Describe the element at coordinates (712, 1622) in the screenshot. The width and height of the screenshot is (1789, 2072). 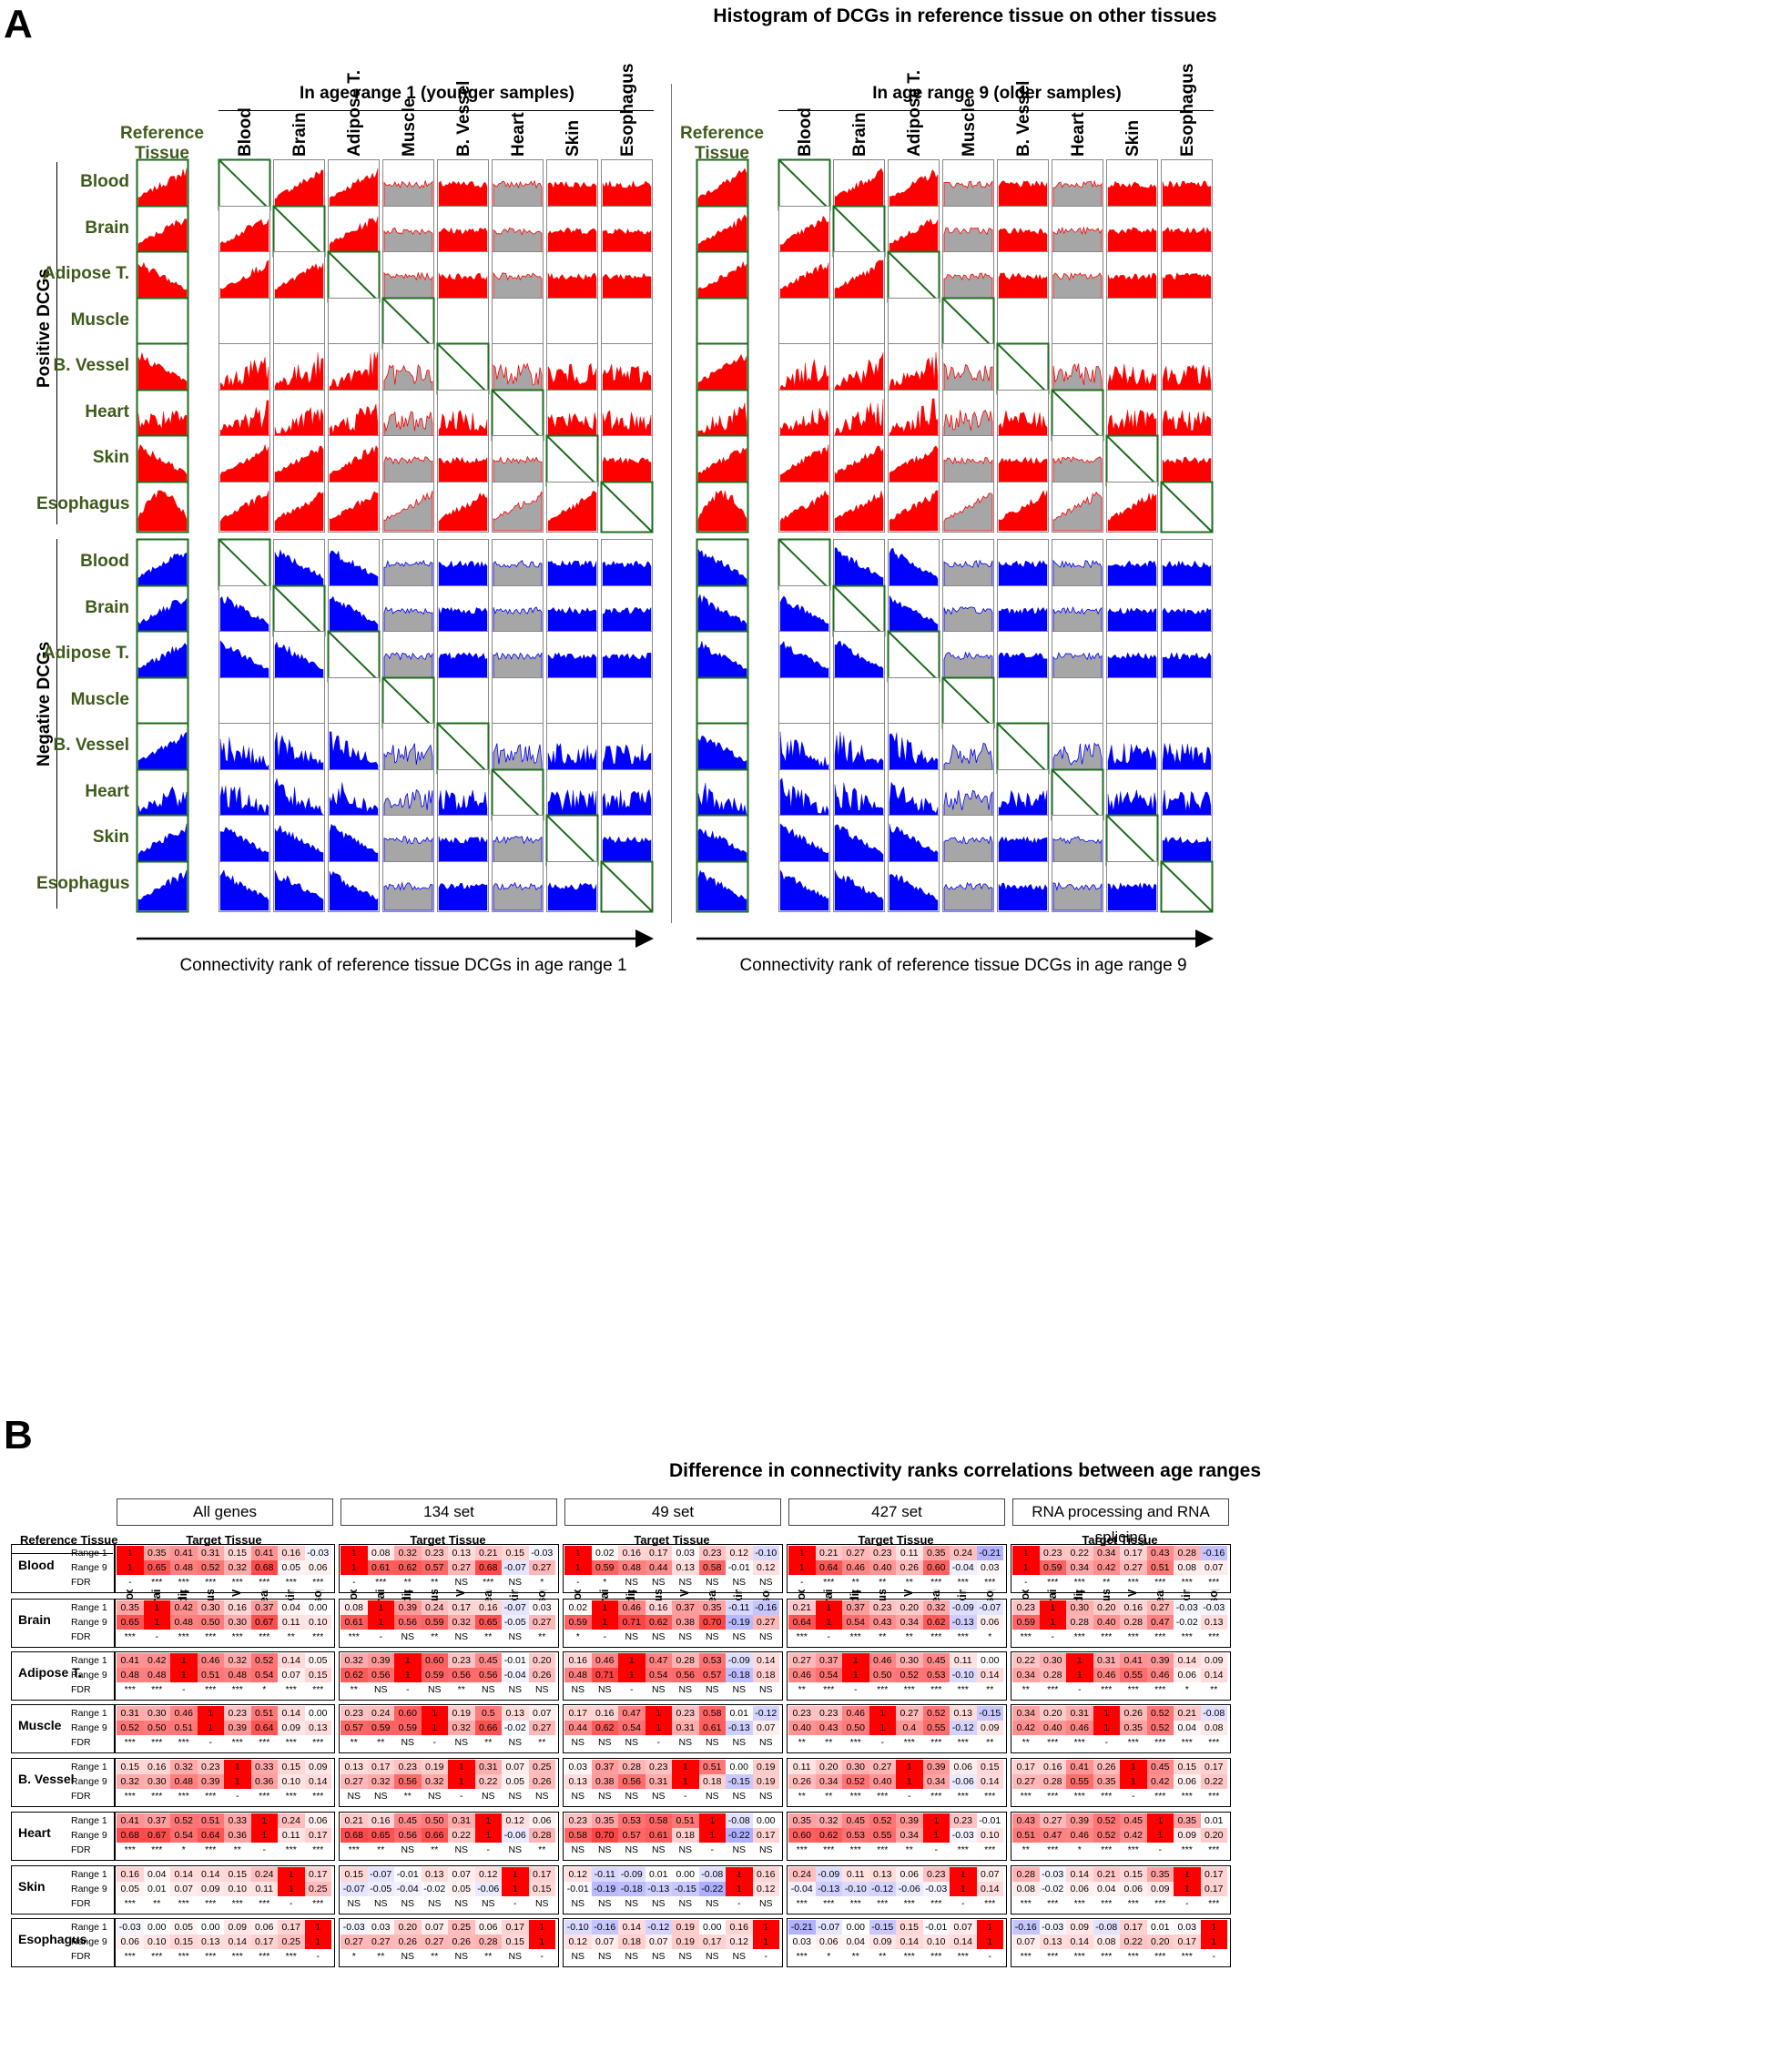
I see `table-cell: 0.70` at that location.